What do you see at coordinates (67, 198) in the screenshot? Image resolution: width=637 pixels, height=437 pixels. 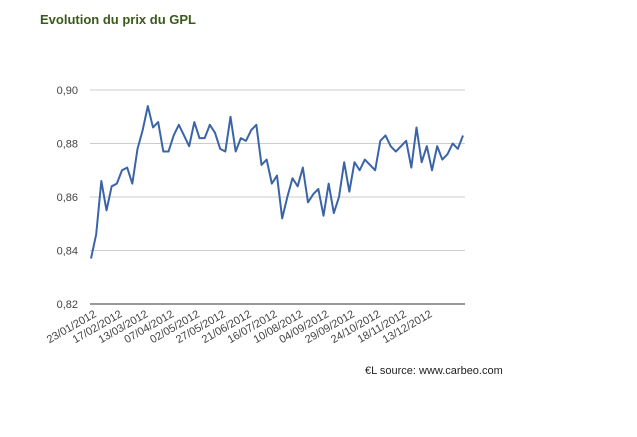 I see `y-tick-label: 0,86` at bounding box center [67, 198].